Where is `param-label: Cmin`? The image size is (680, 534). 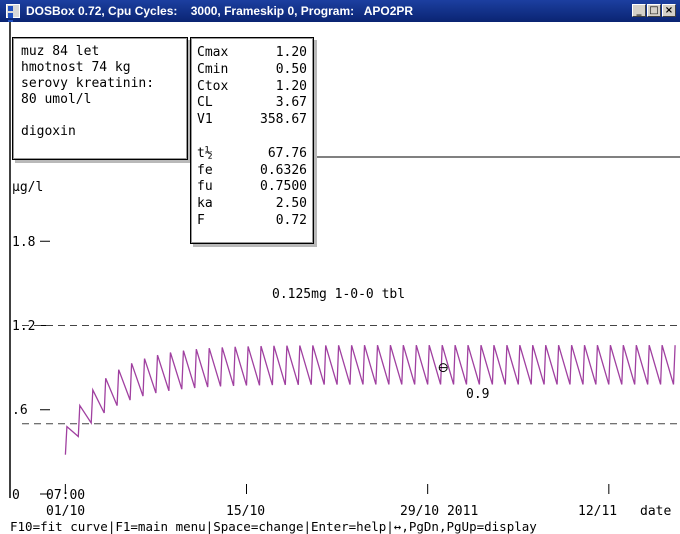
param-label: Cmin is located at coordinates (213, 69).